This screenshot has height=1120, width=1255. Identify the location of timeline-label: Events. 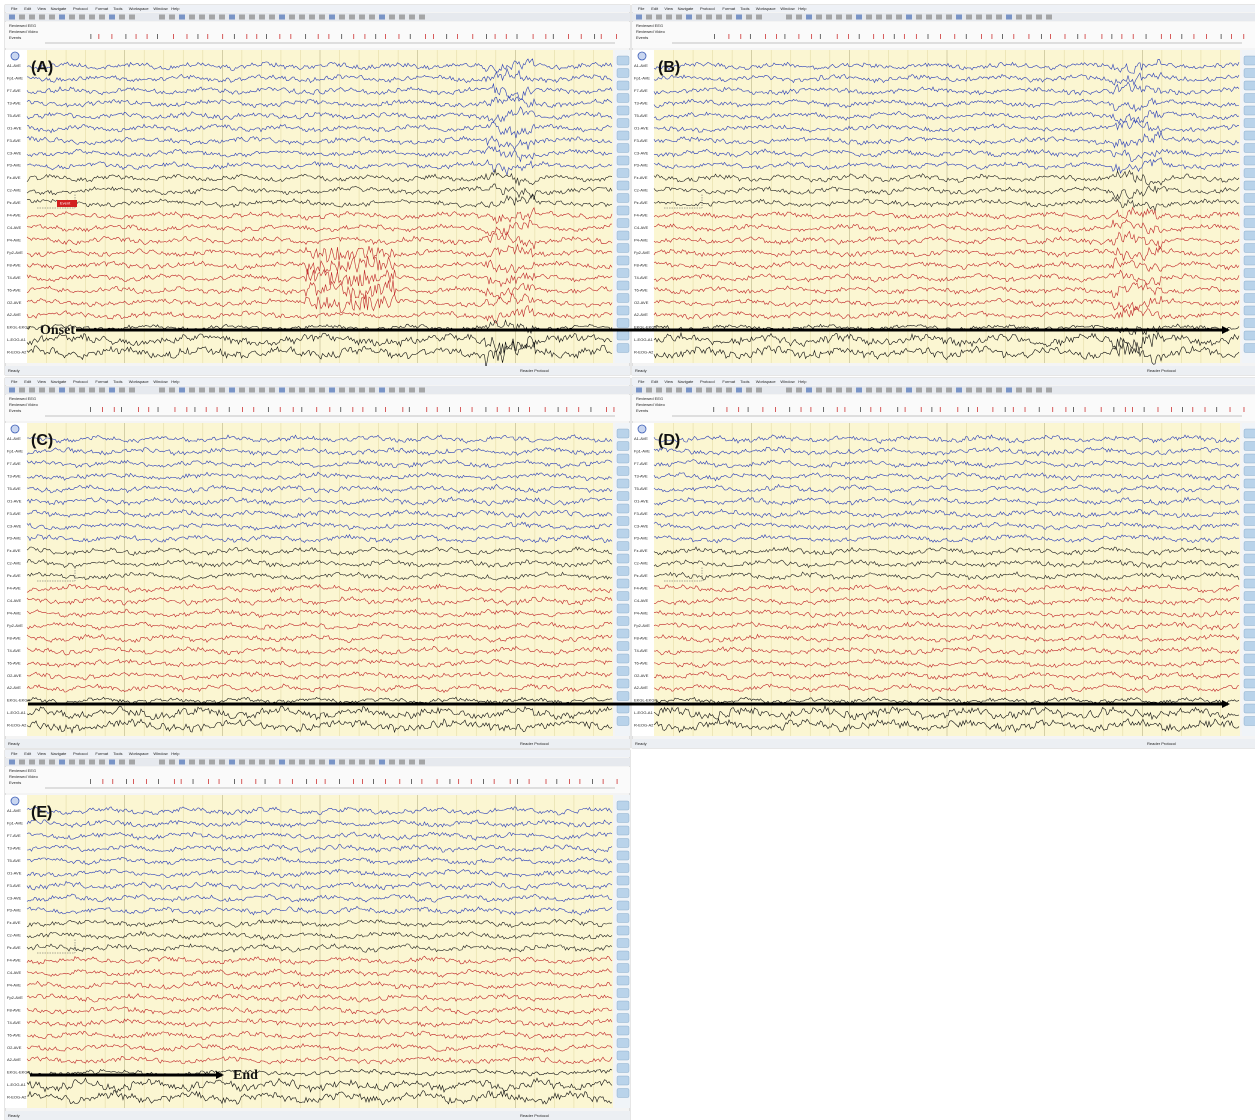
(642, 410).